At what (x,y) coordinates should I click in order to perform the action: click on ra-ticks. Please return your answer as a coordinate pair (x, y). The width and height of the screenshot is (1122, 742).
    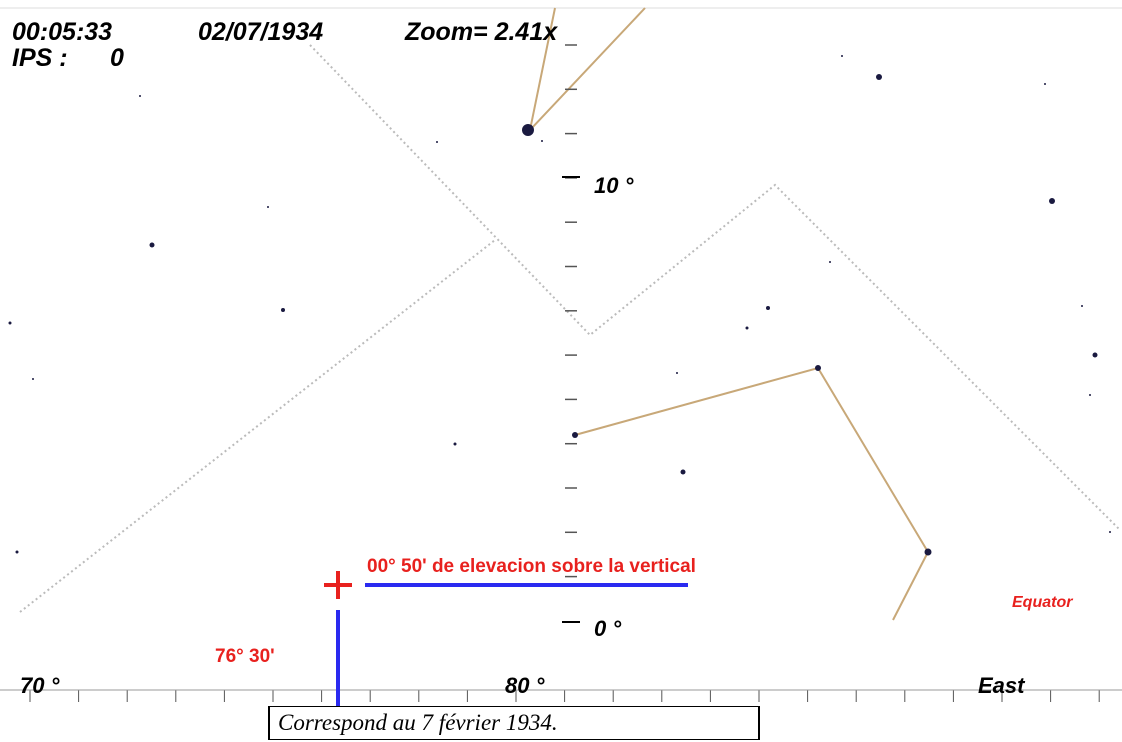
    Looking at the image, I should click on (564, 696).